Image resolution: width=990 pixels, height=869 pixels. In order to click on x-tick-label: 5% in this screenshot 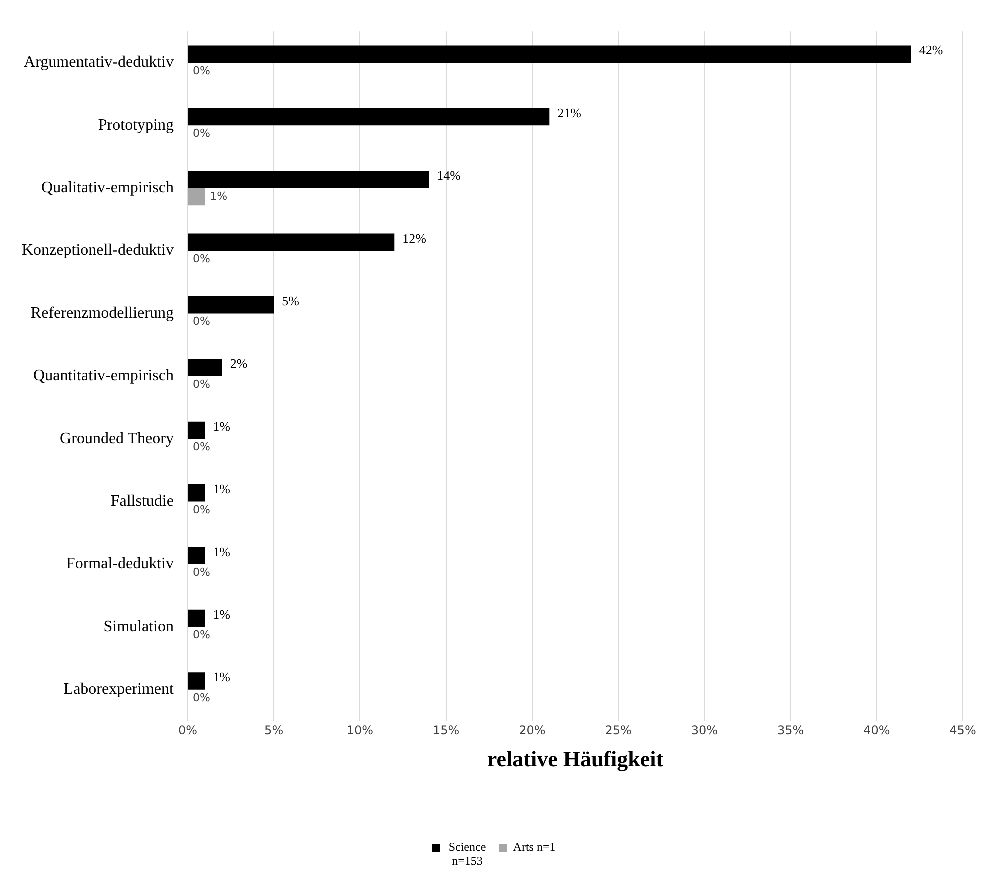, I will do `click(274, 731)`.